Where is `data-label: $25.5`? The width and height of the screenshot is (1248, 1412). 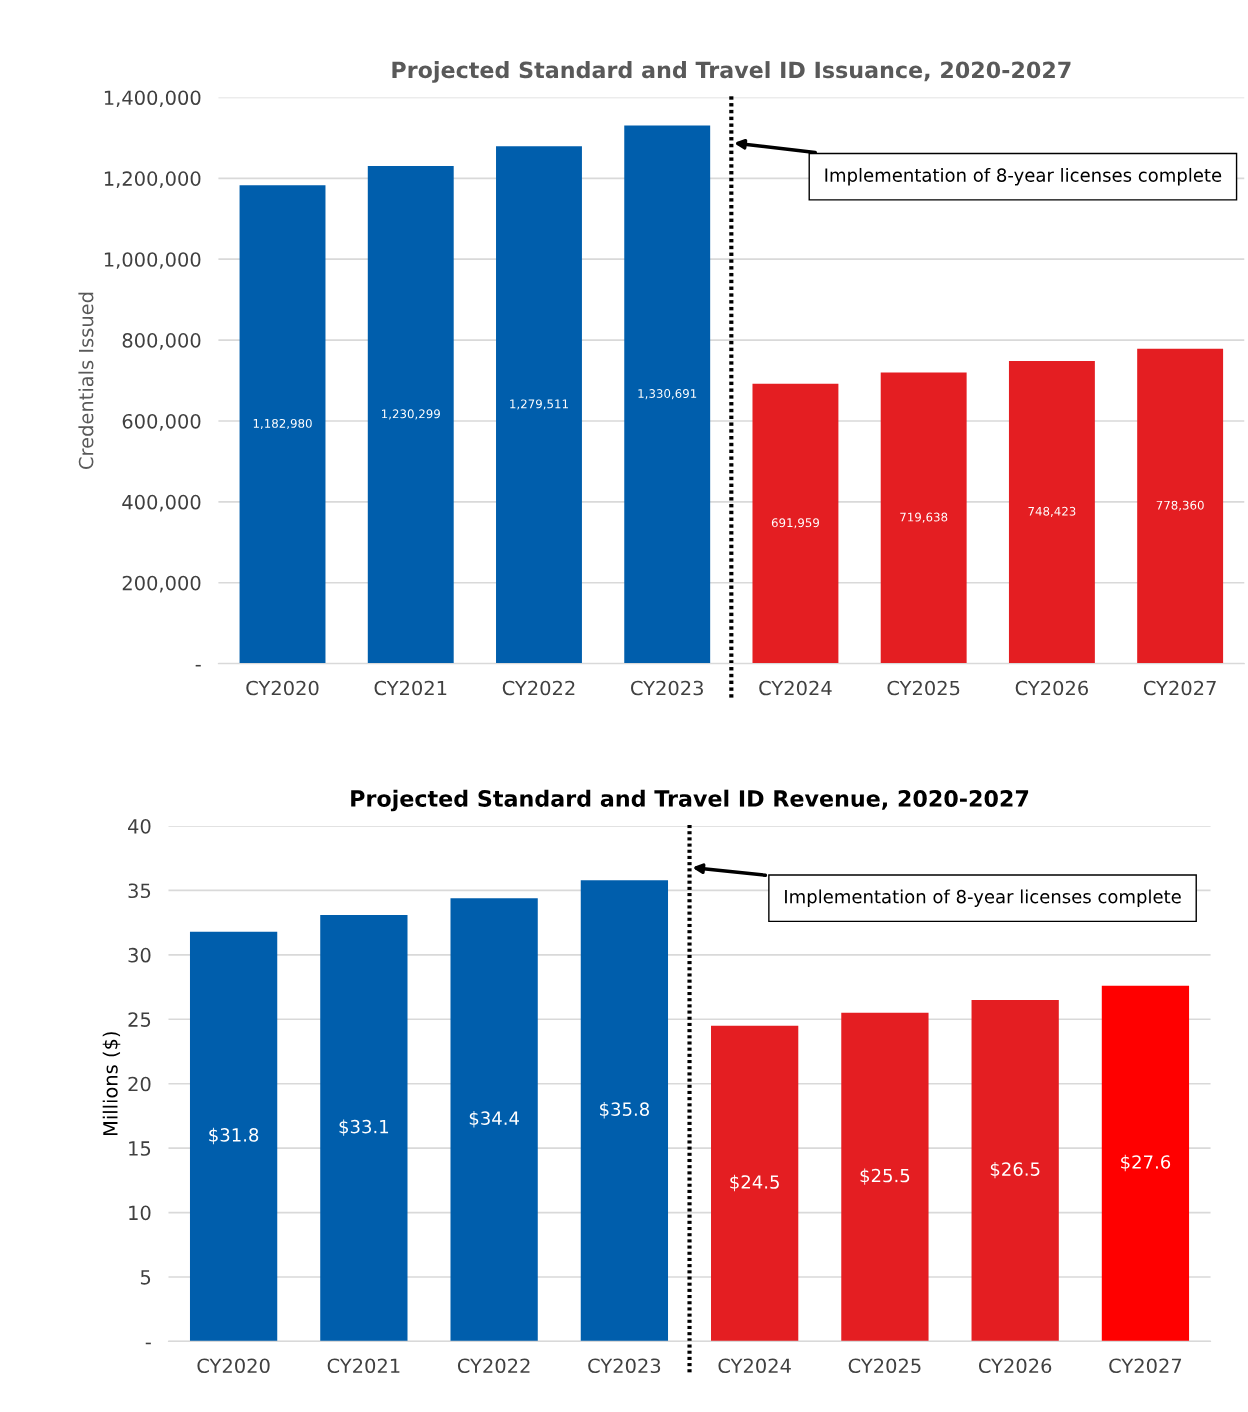 data-label: $25.5 is located at coordinates (885, 1176).